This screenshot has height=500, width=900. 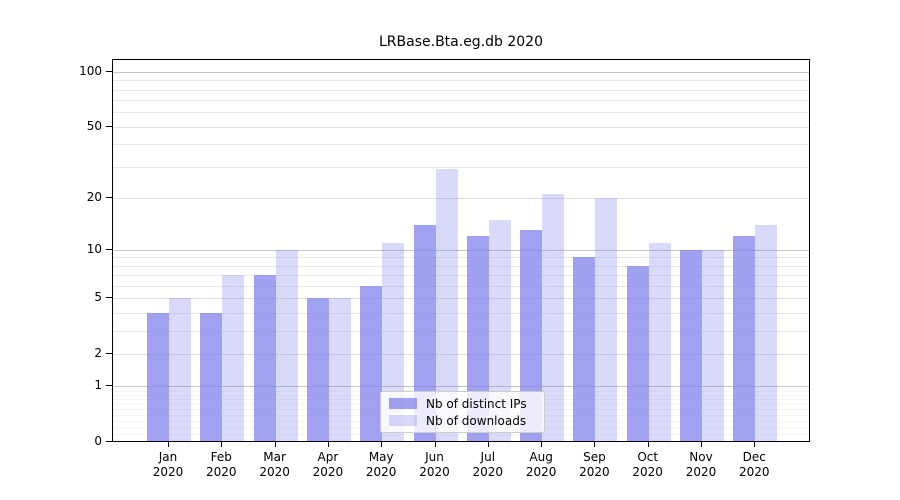 I want to click on y-tick-label-10: 10, so click(x=94, y=248).